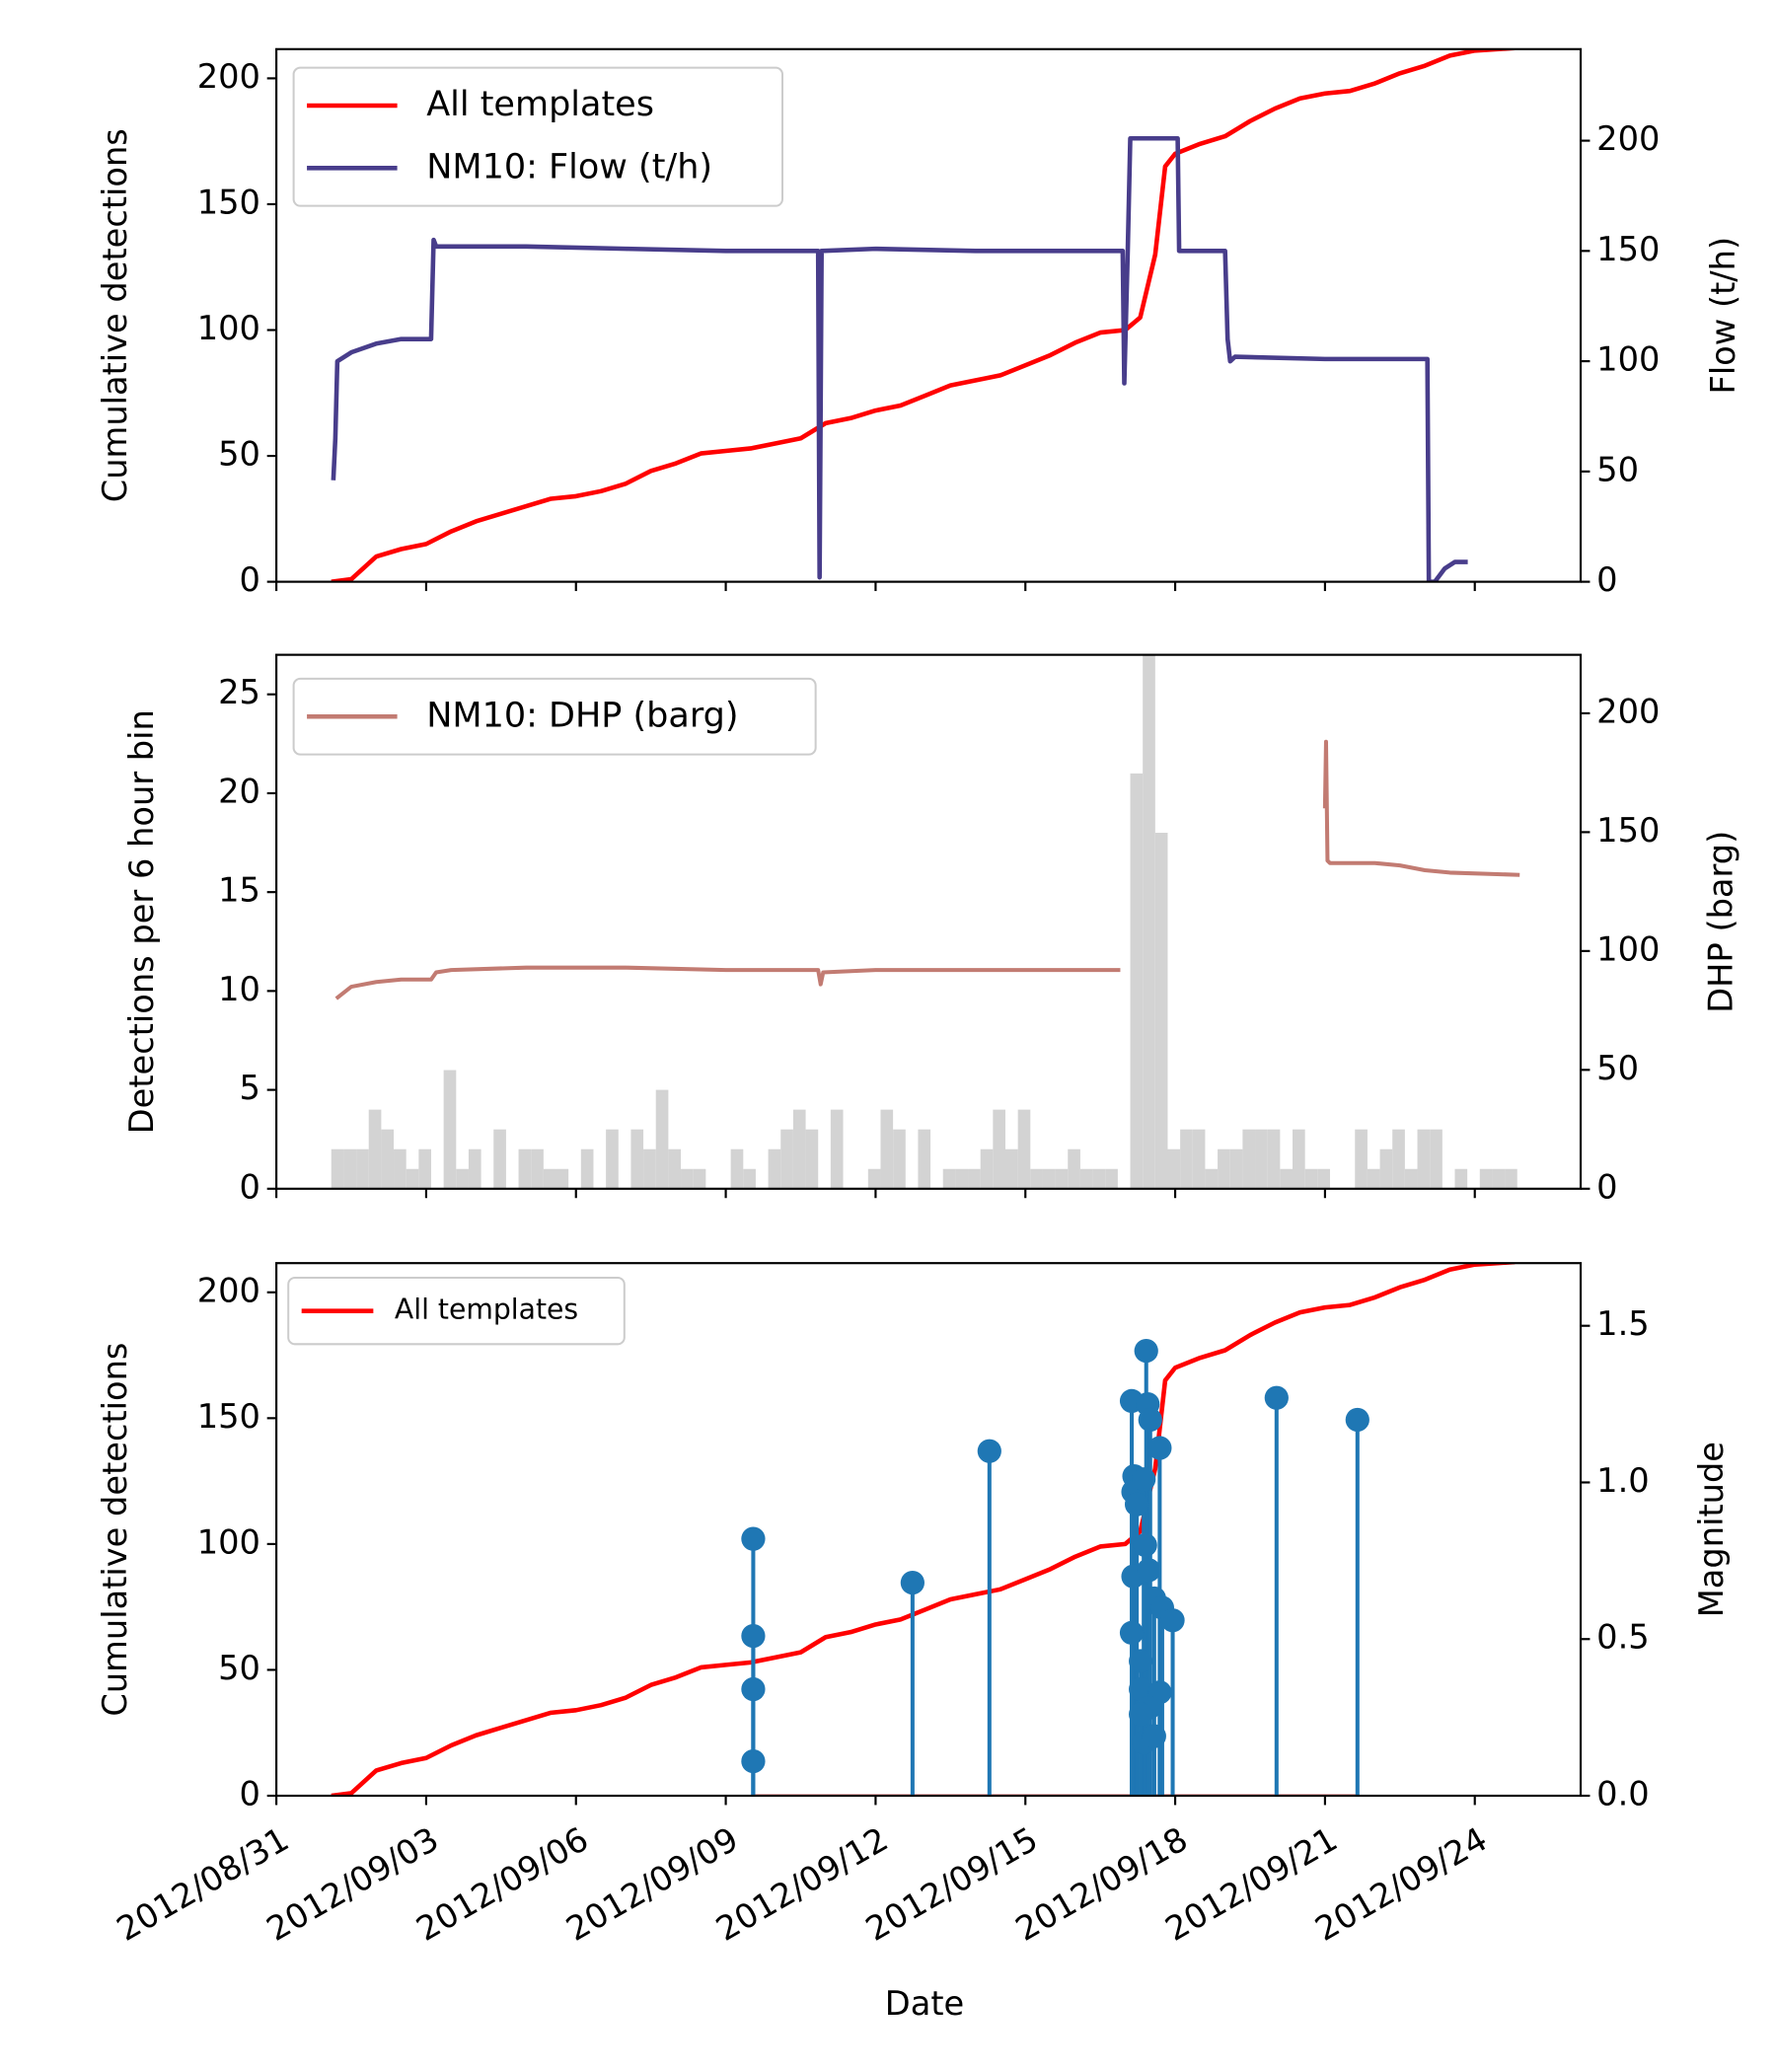  I want to click on y-axis-label: Detections per 6 hour bin, so click(141, 922).